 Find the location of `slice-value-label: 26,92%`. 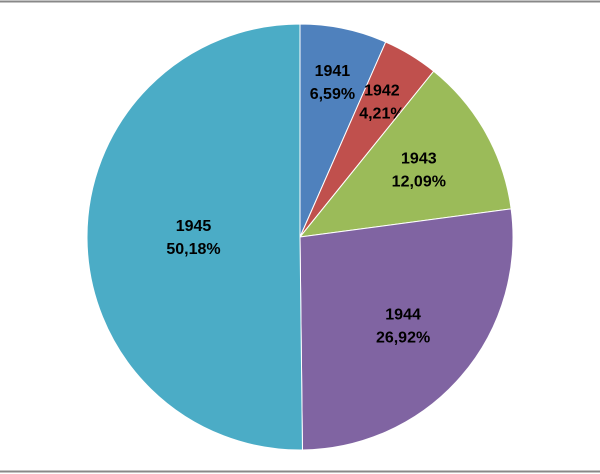

slice-value-label: 26,92% is located at coordinates (403, 337).